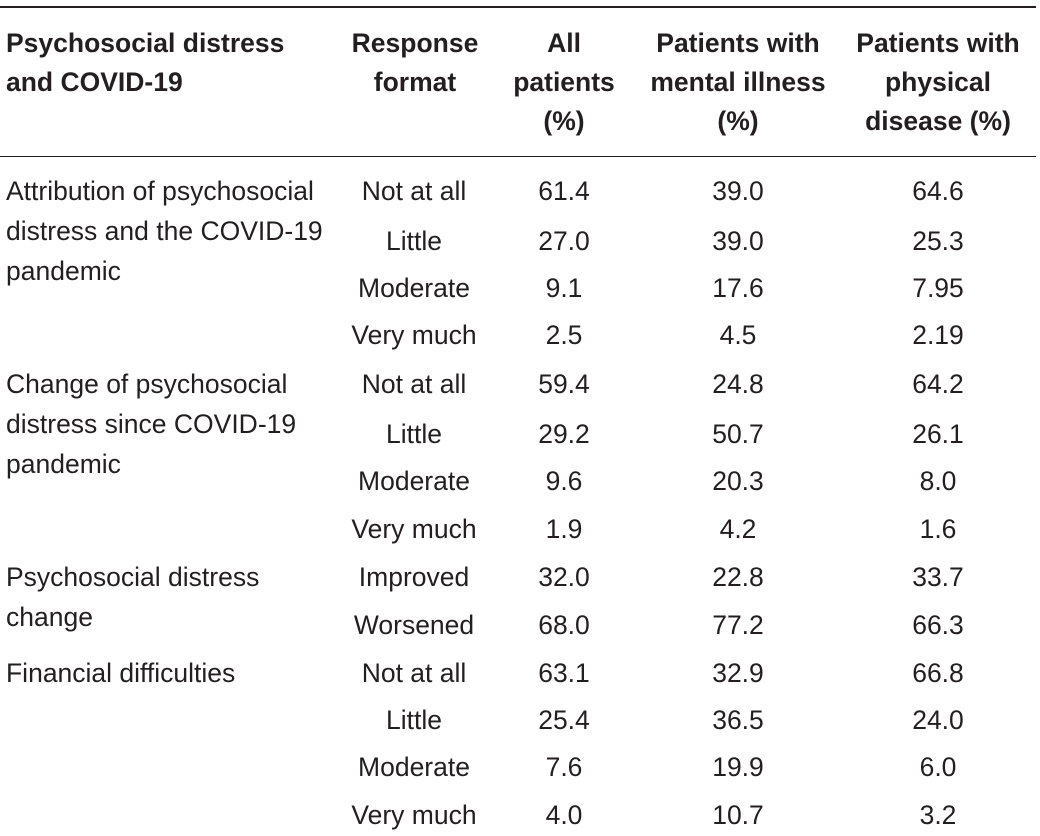  I want to click on all-patients-cell: 25.4, so click(564, 720).